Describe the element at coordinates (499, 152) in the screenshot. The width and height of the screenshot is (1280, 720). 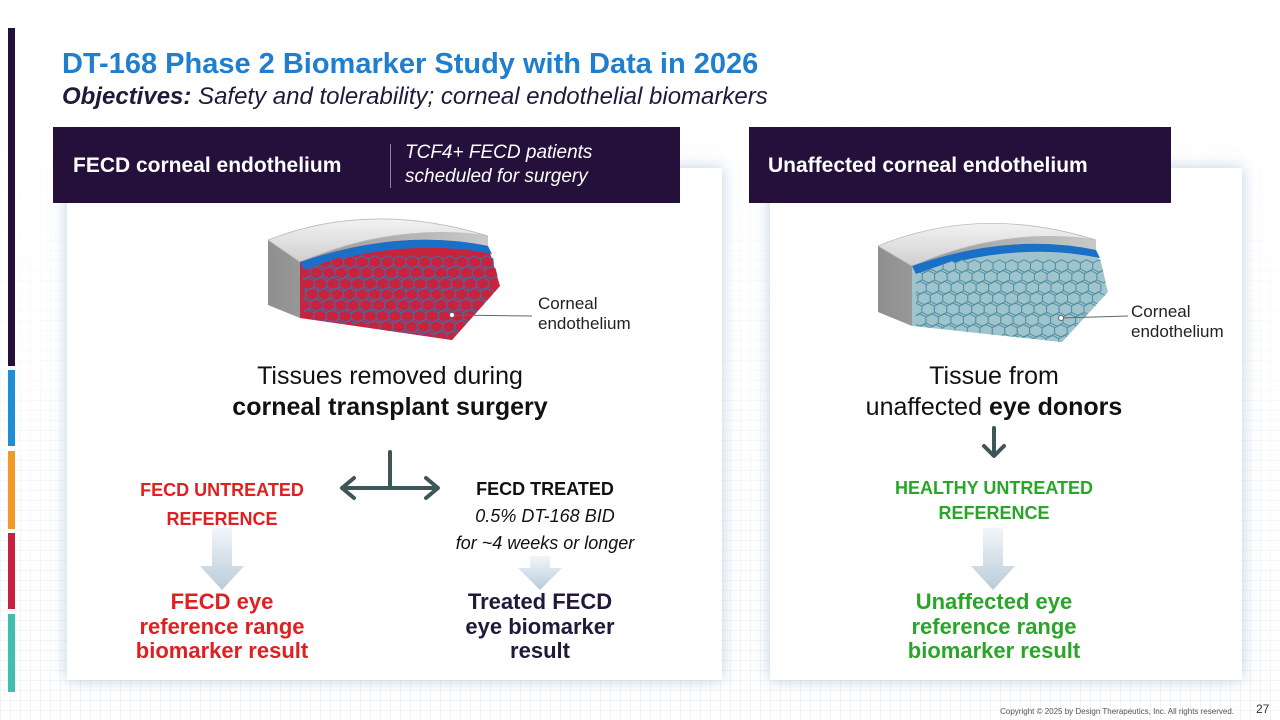
I see `header-note-line1: TCF4+ FECD patients` at that location.